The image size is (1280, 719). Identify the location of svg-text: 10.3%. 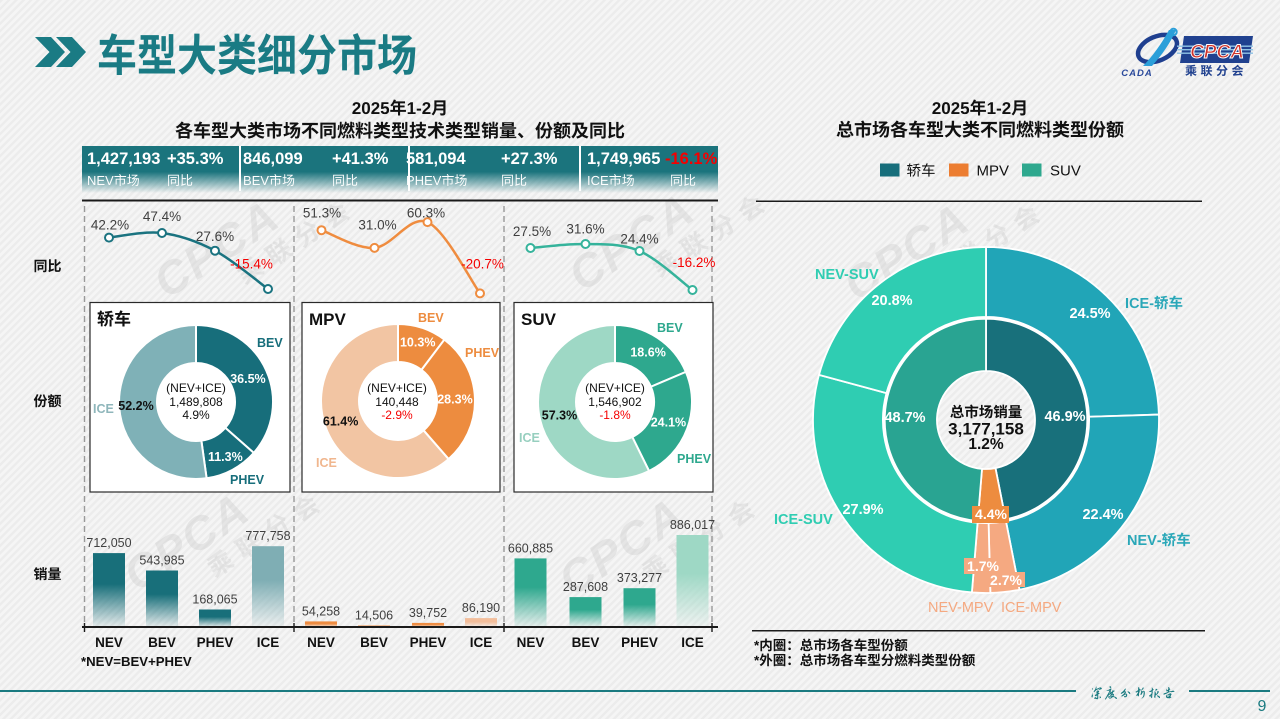
(417, 343).